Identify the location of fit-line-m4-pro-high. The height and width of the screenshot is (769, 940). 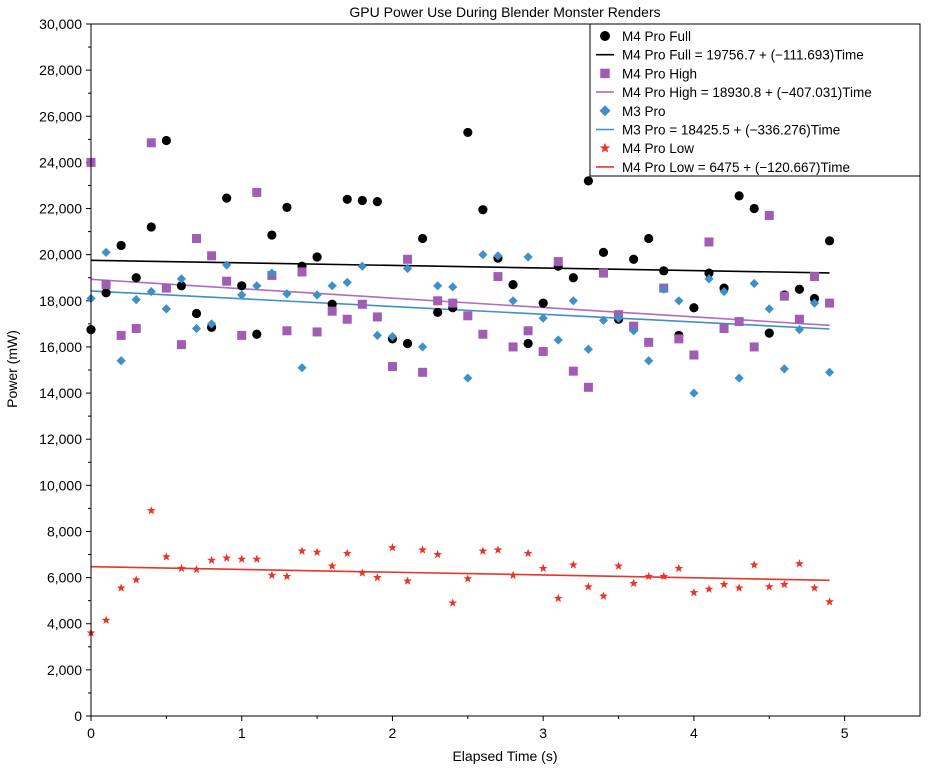
(460, 302).